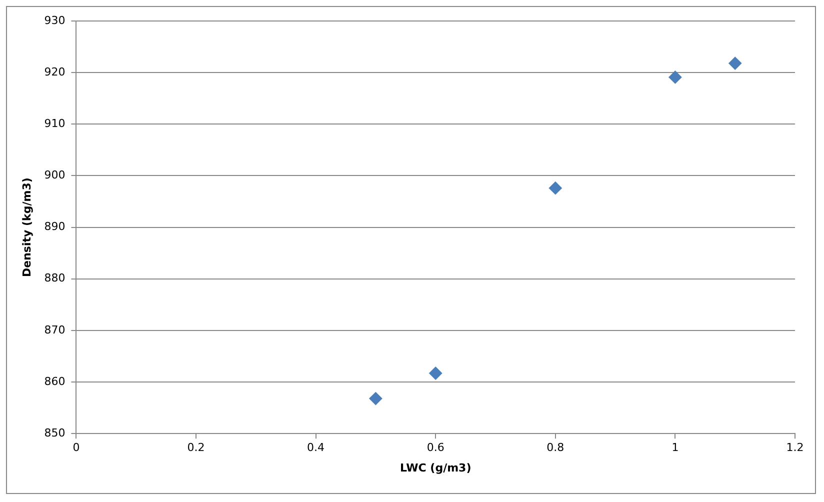 This screenshot has width=824, height=502. What do you see at coordinates (55, 20) in the screenshot?
I see `y-tick-label: 930` at bounding box center [55, 20].